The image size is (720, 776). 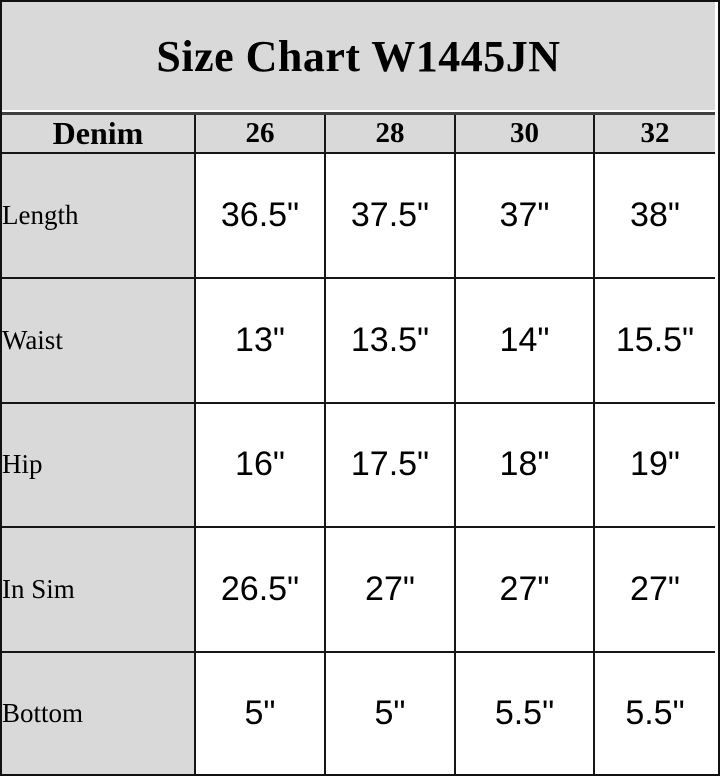 I want to click on title-block: Size Chart W1445JN, so click(x=358, y=57).